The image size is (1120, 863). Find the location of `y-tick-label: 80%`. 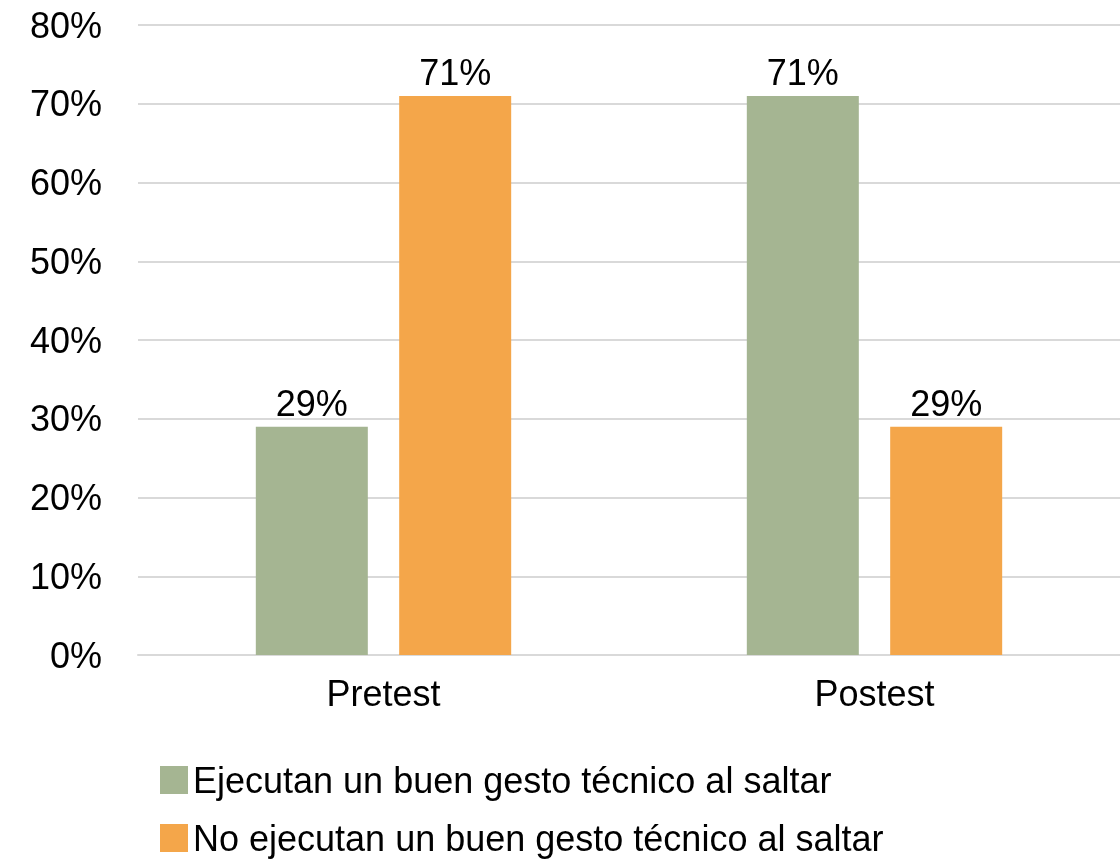

y-tick-label: 80% is located at coordinates (65, 25).